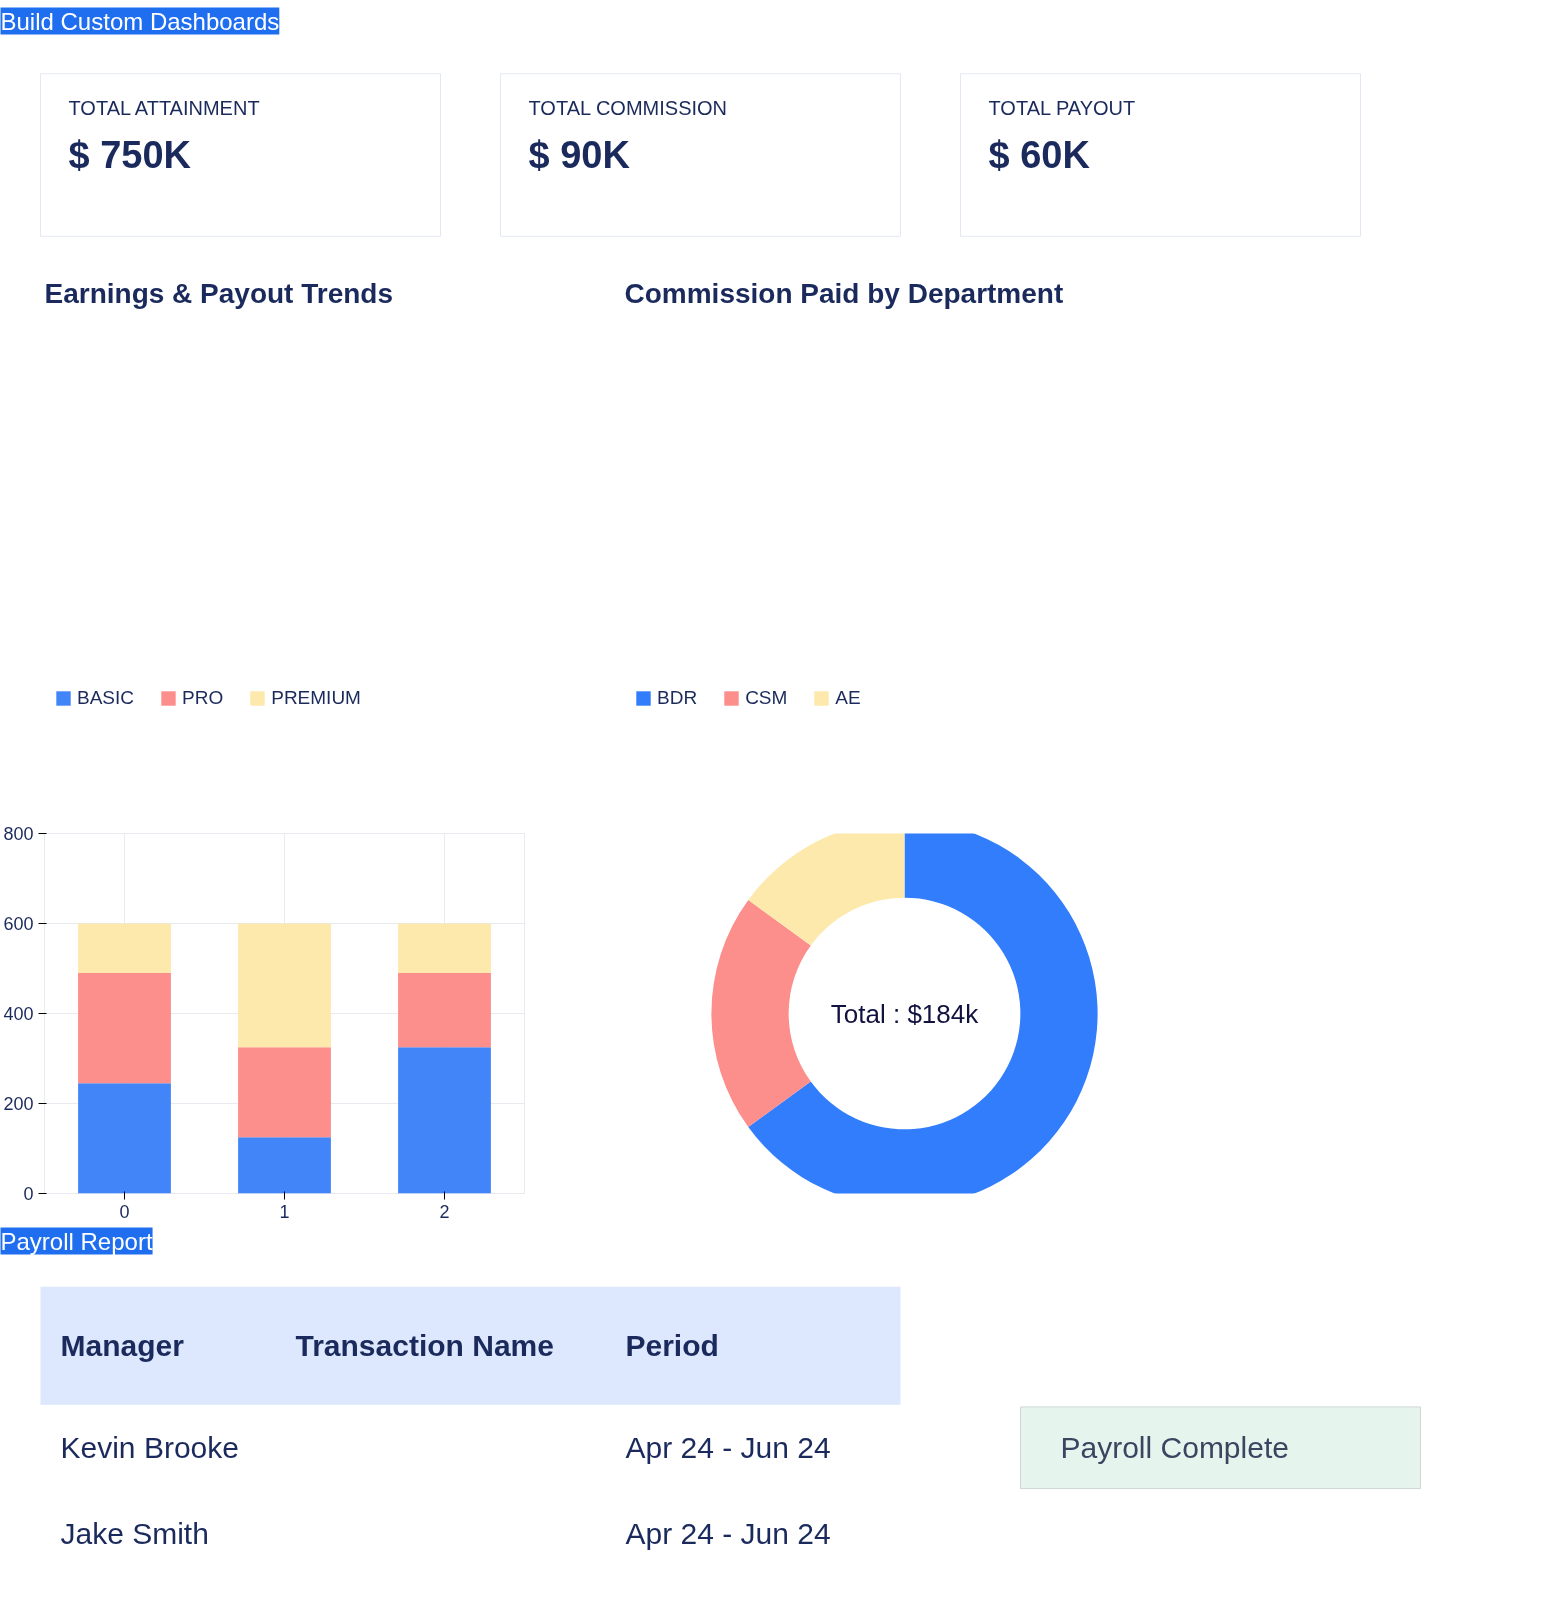 The height and width of the screenshot is (1600, 1552). Describe the element at coordinates (628, 107) in the screenshot. I see `text: TOTAL COMMISSION` at that location.